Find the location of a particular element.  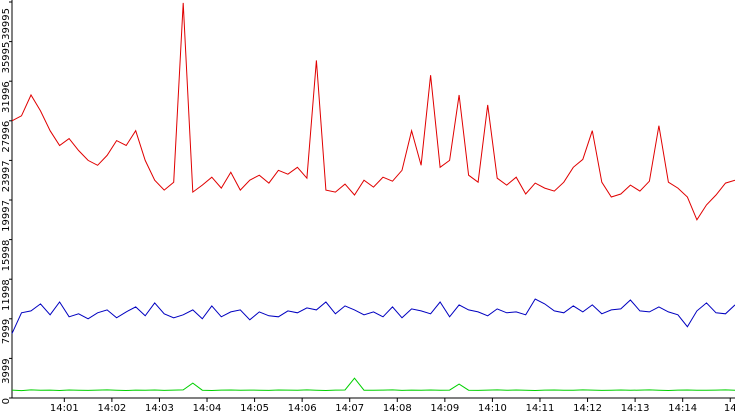

x-tick-label: 14:03 is located at coordinates (159, 408).